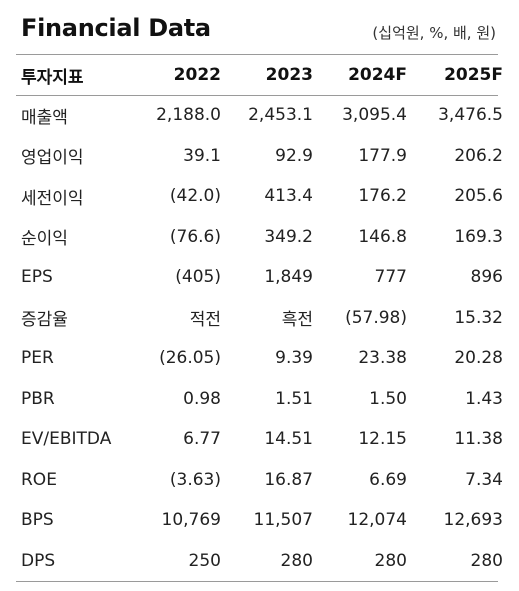 This screenshot has width=519, height=591. I want to click on cell-2024f: 146.8, so click(382, 236).